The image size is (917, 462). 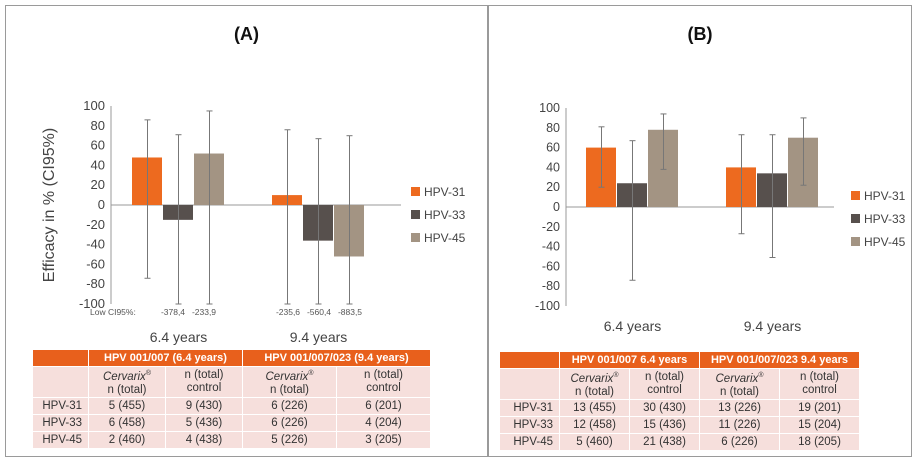 I want to click on table-cell: 21 (438), so click(x=664, y=442).